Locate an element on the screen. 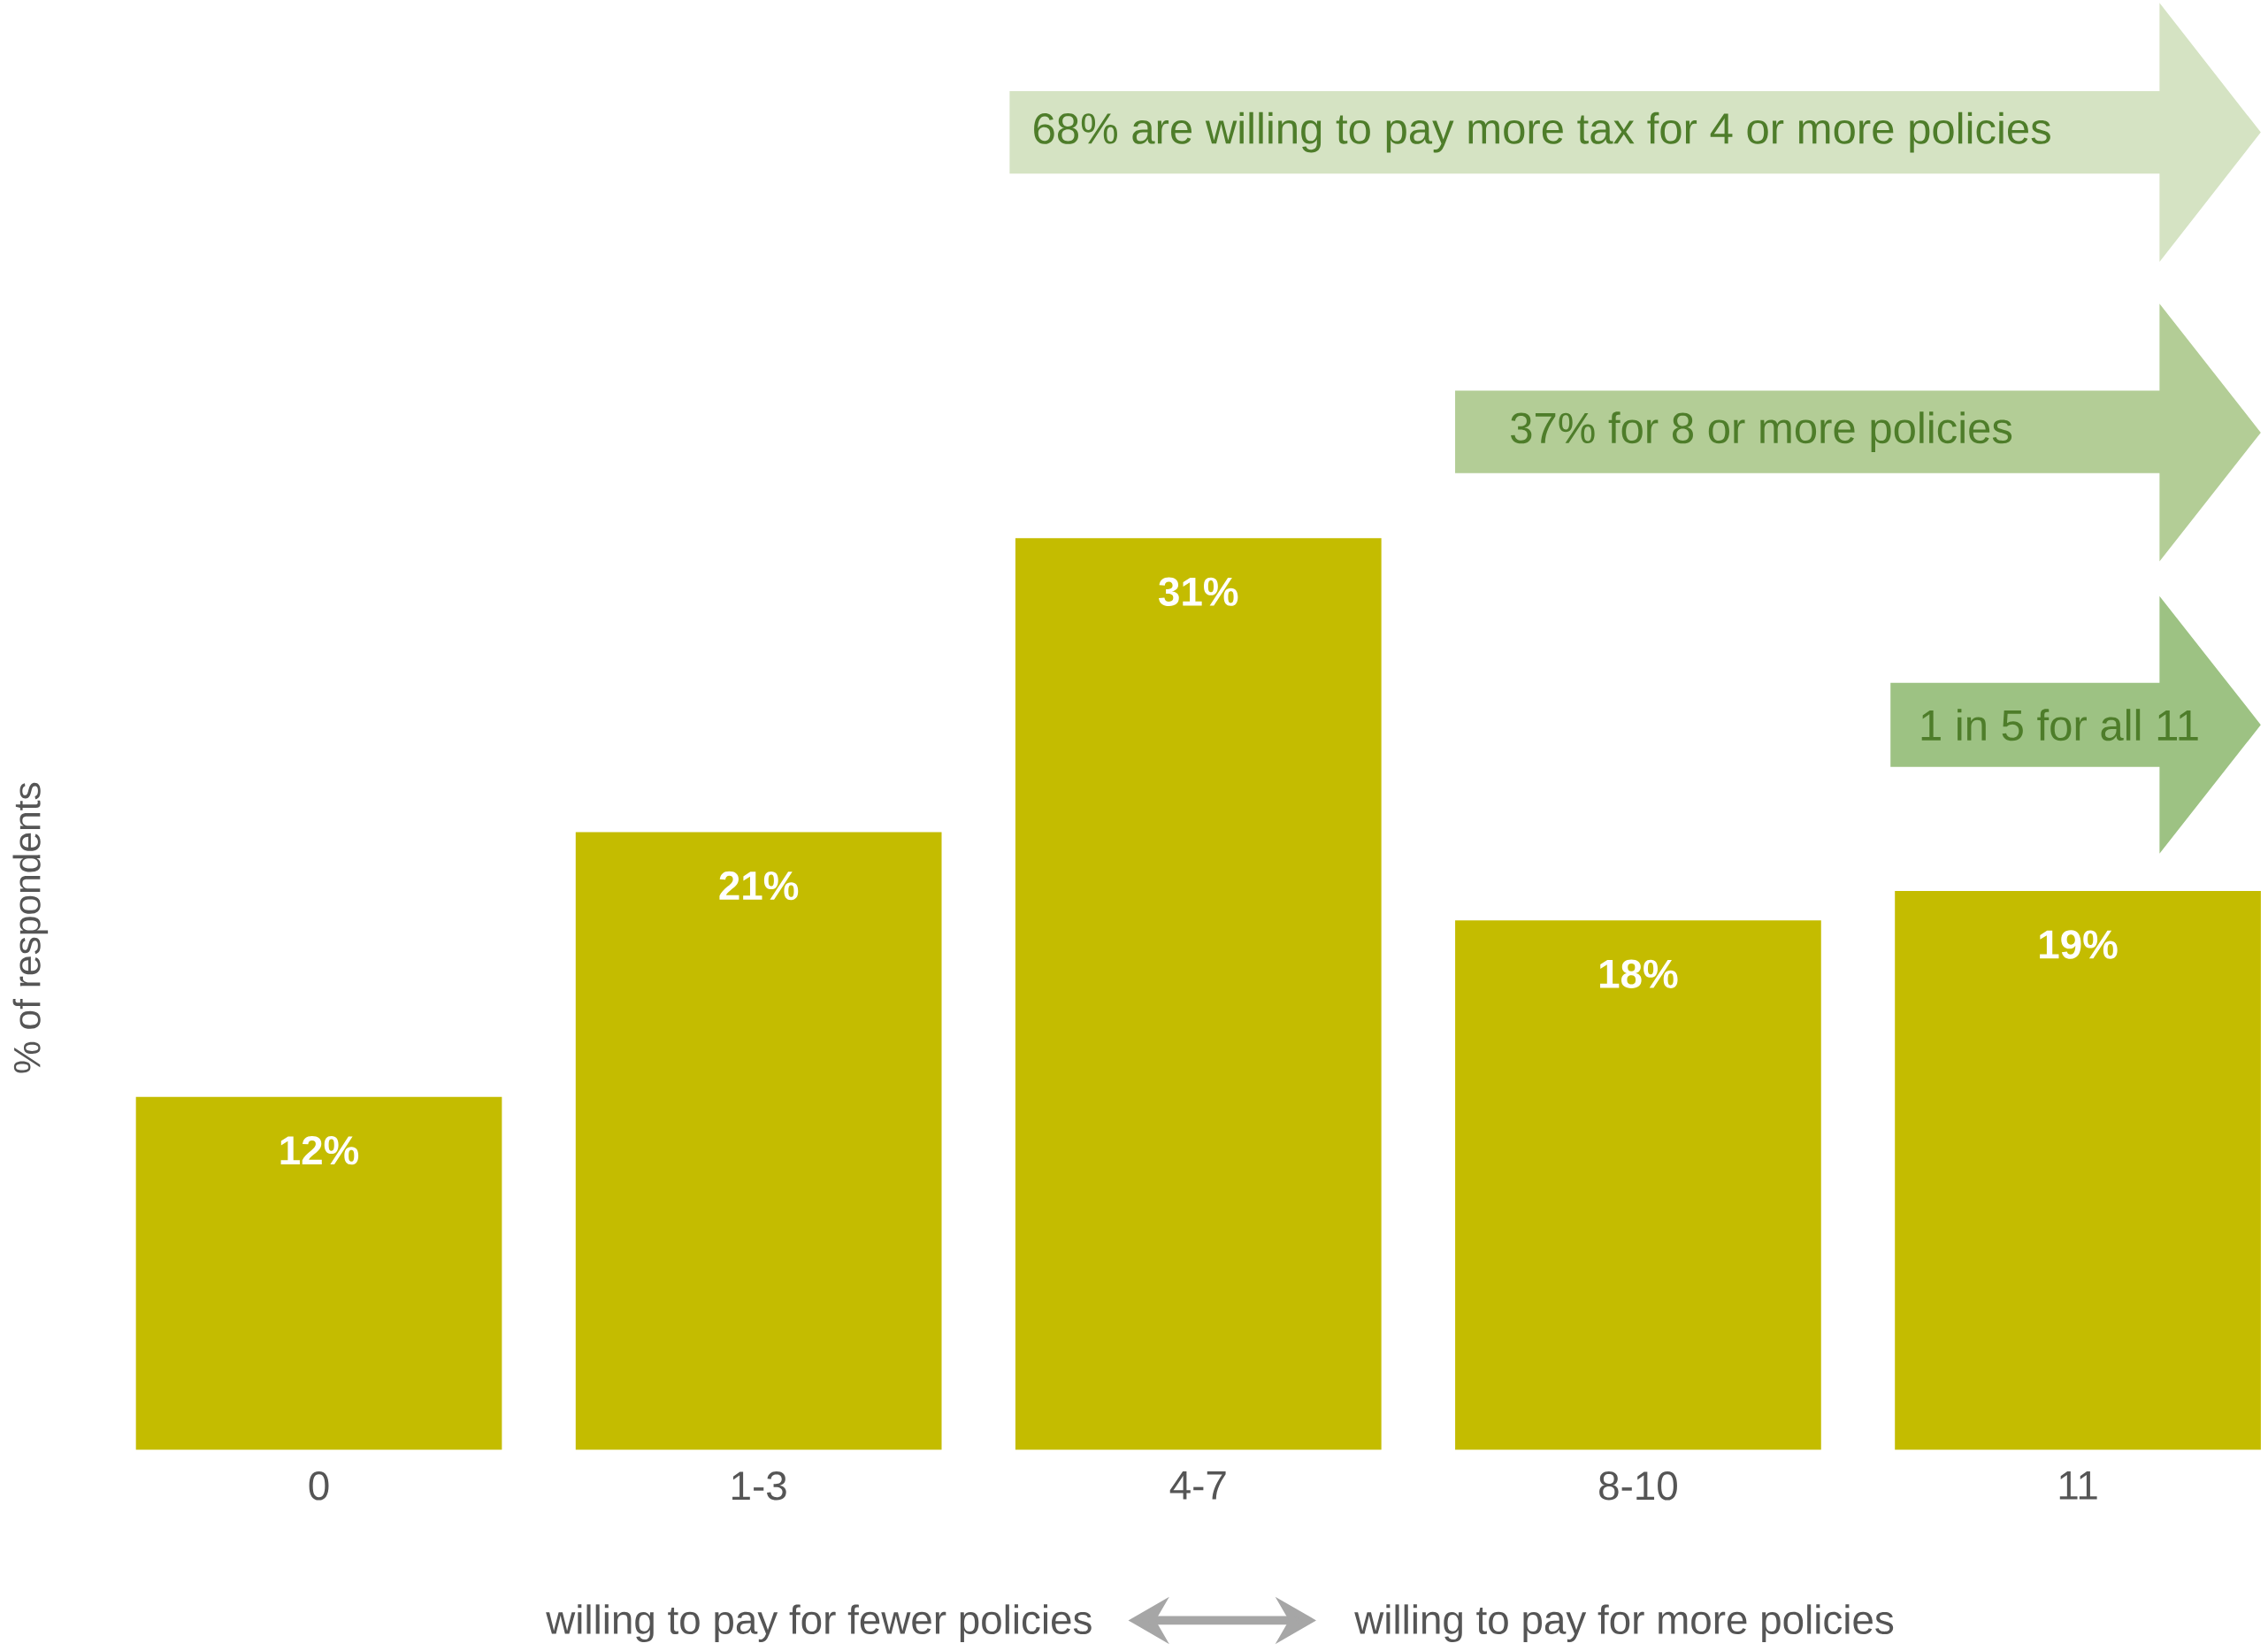  x-tick-label: 4-7 is located at coordinates (1198, 1485).